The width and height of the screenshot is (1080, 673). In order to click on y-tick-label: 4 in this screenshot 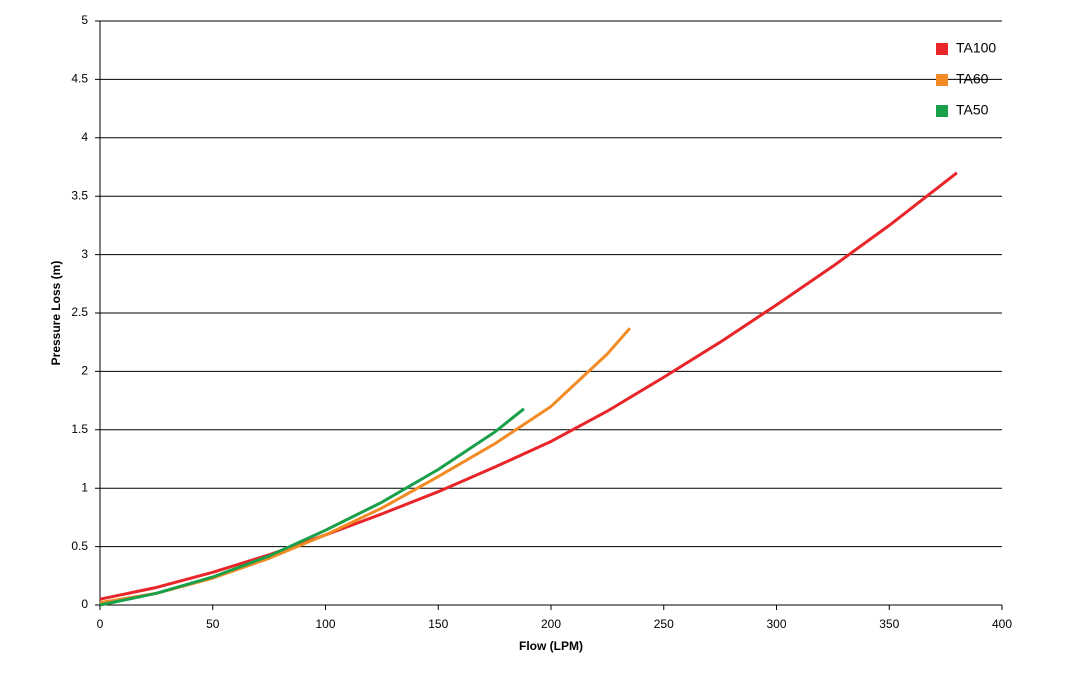, I will do `click(84, 137)`.